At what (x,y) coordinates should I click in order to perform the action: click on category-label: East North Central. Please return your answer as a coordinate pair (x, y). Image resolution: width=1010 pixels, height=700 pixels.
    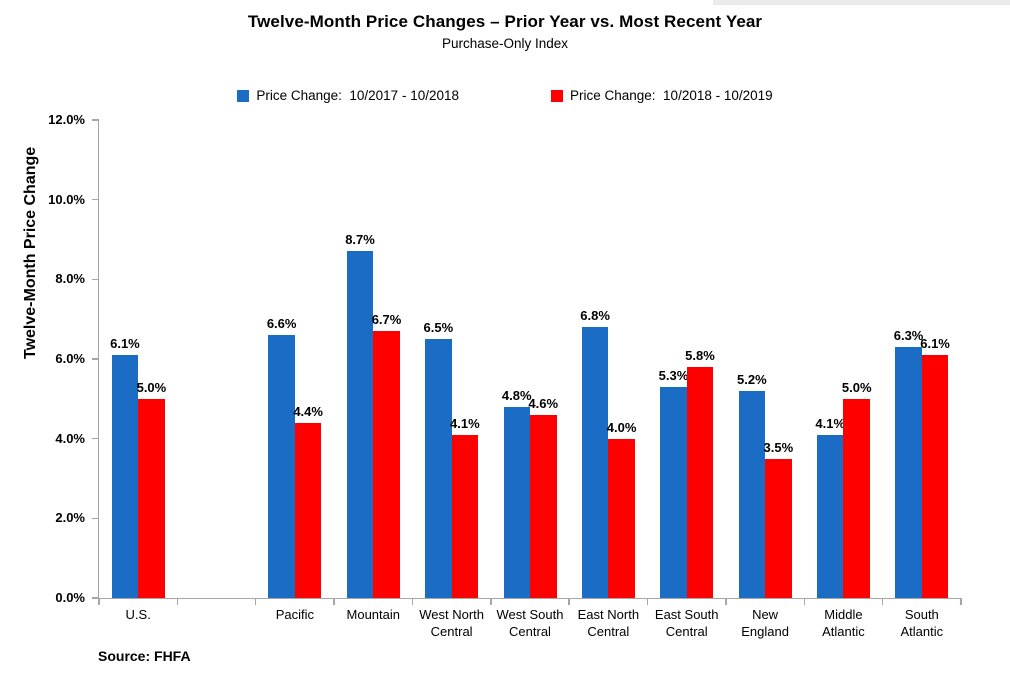
    Looking at the image, I should click on (608, 623).